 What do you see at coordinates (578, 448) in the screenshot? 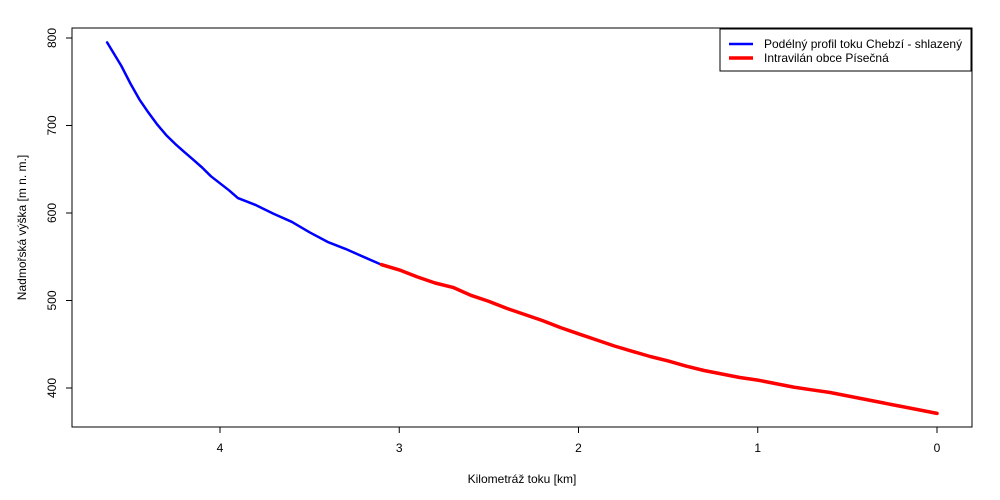
I see `x-tick-label: 2` at bounding box center [578, 448].